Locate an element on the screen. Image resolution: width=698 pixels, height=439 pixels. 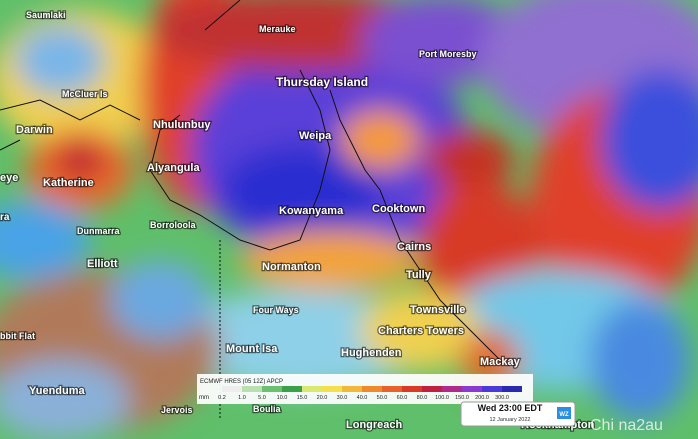
logo is located at coordinates (564, 413).